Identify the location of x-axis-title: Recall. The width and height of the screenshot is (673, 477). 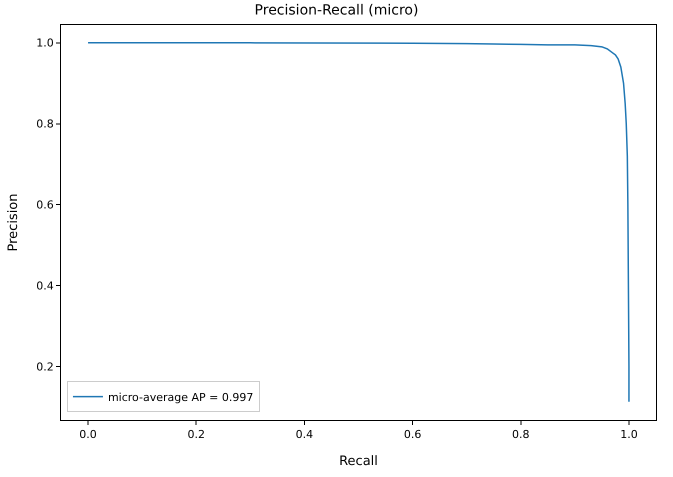
(358, 461).